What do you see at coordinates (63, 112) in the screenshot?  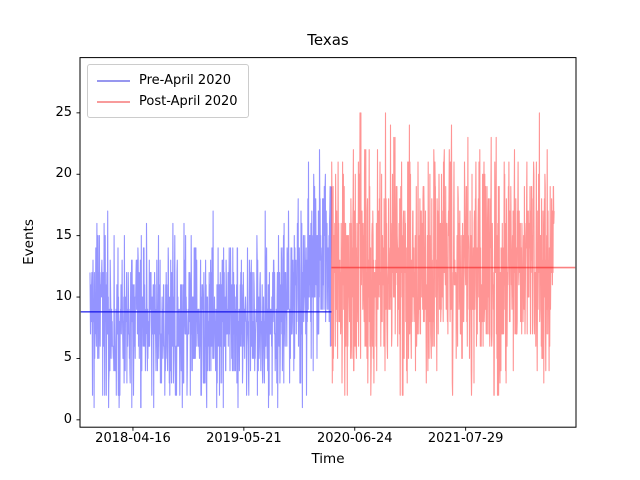 I see `y-tick-label: 25` at bounding box center [63, 112].